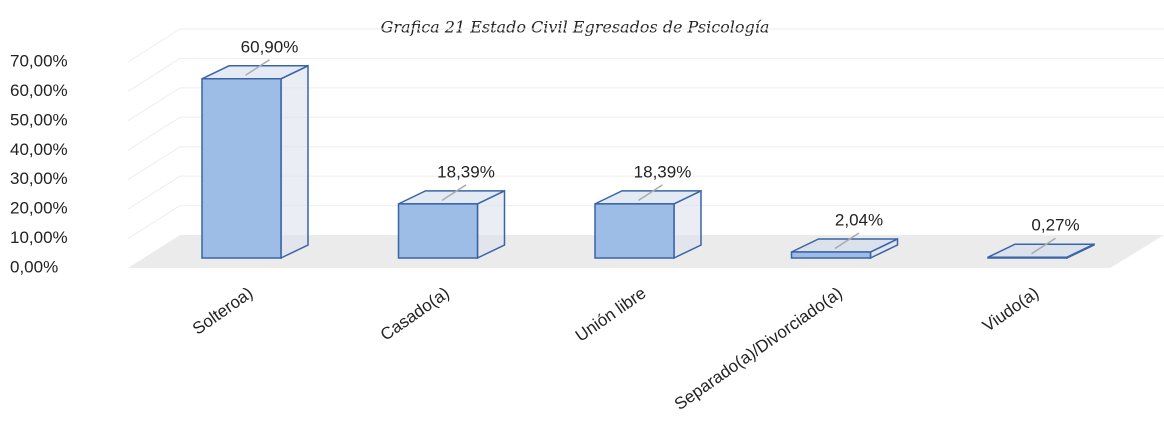 This screenshot has width=1164, height=439. What do you see at coordinates (270, 46) in the screenshot?
I see `data-label: 60,90%` at bounding box center [270, 46].